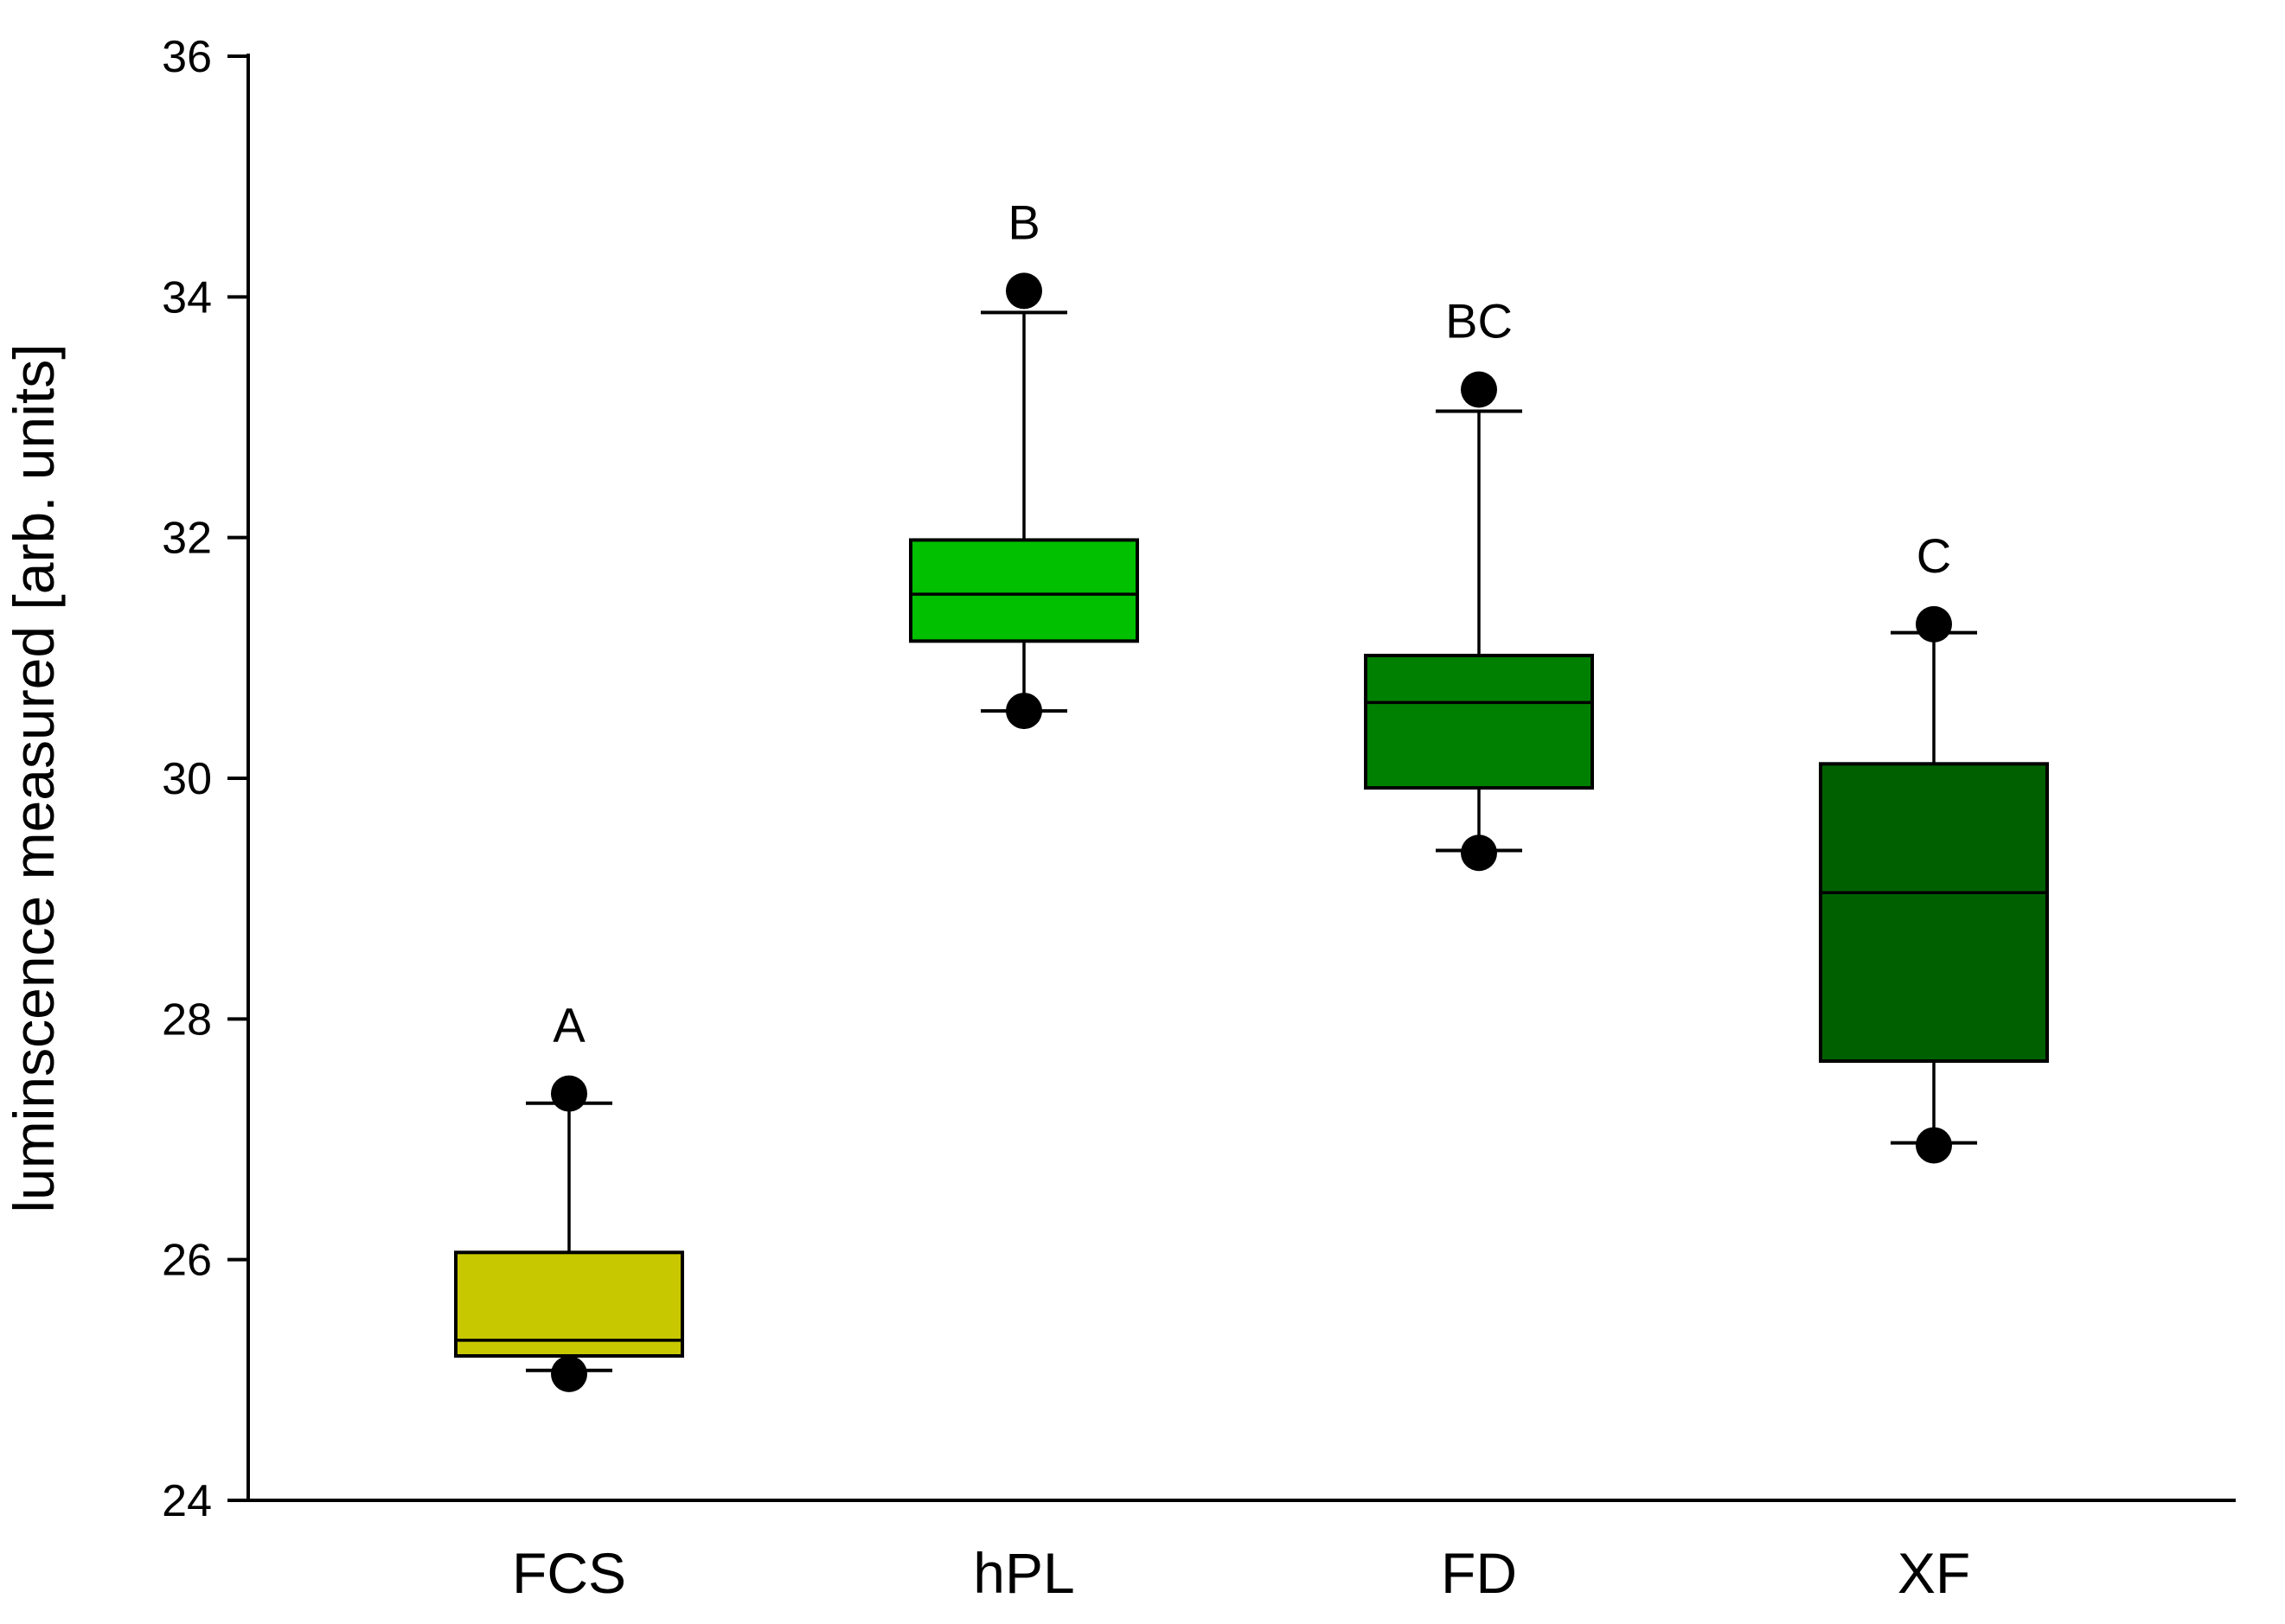 This screenshot has width=2285, height=1624. What do you see at coordinates (187, 539) in the screenshot?
I see `y-tick-label: 32` at bounding box center [187, 539].